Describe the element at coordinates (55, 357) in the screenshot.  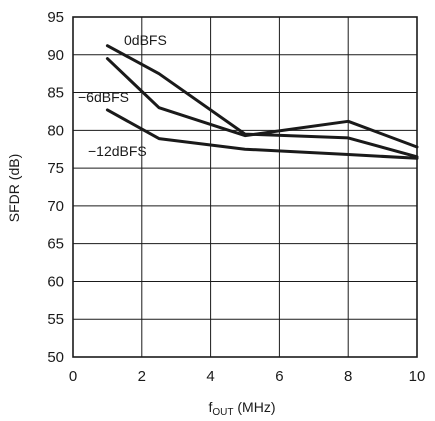
I see `y-tick-label: 50` at that location.